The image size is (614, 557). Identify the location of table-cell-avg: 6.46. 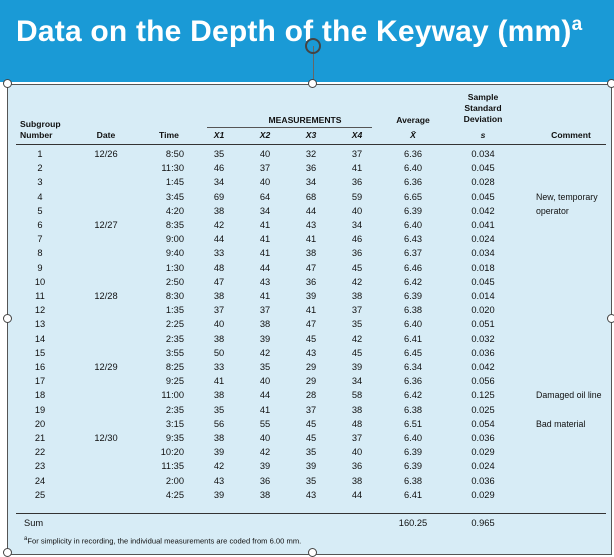
(413, 267).